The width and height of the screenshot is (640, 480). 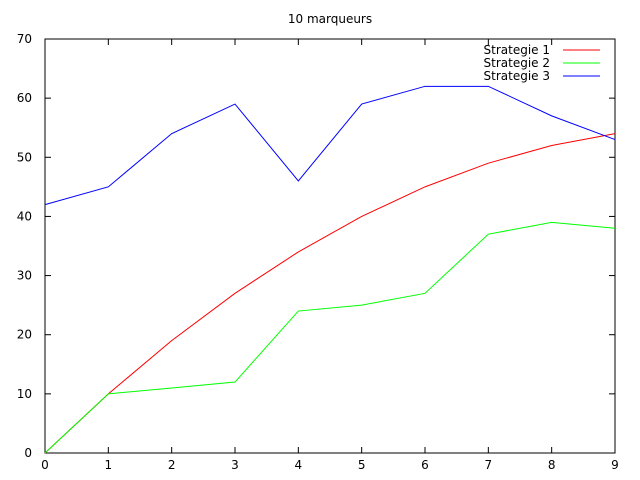 What do you see at coordinates (552, 465) in the screenshot?
I see `x-tick-label: 8` at bounding box center [552, 465].